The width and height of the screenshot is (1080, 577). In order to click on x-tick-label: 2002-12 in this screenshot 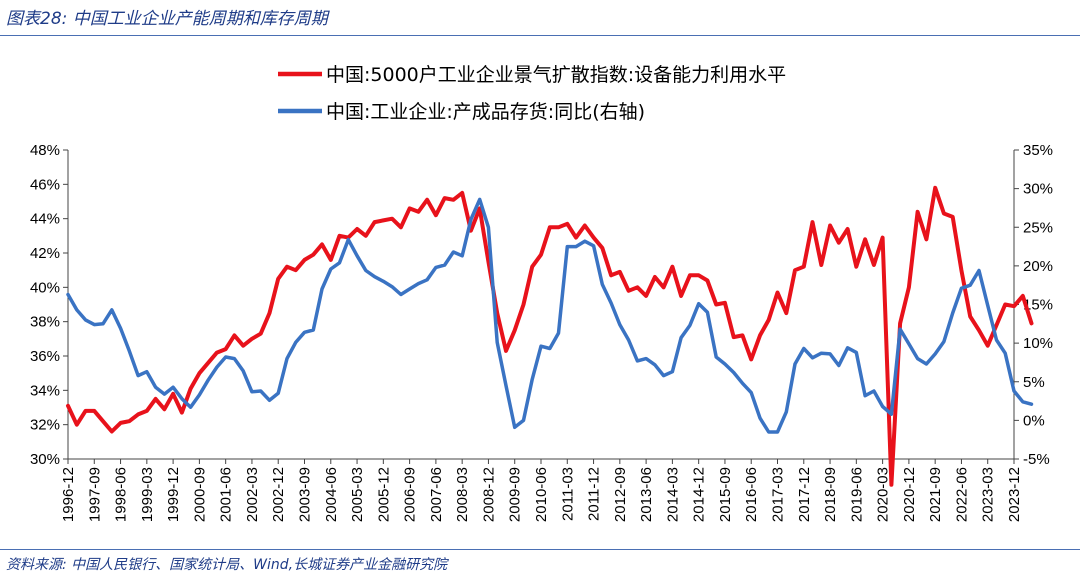, I will do `click(278, 494)`.